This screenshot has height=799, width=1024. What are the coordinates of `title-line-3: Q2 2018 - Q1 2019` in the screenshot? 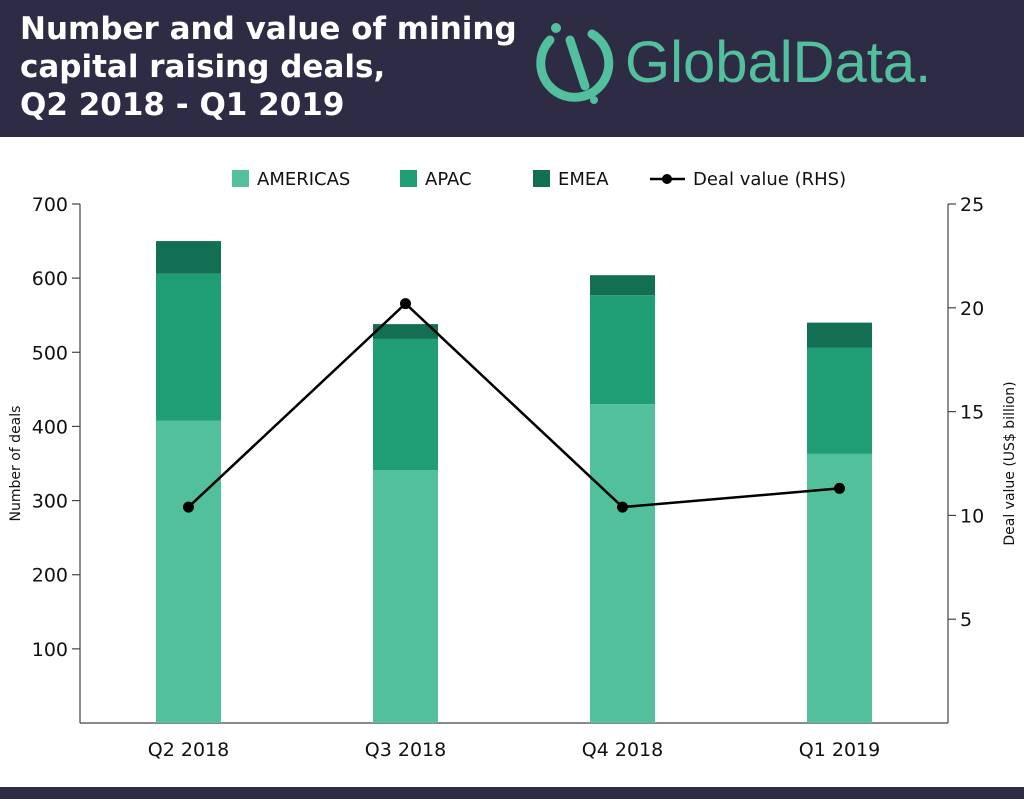 It's located at (182, 105).